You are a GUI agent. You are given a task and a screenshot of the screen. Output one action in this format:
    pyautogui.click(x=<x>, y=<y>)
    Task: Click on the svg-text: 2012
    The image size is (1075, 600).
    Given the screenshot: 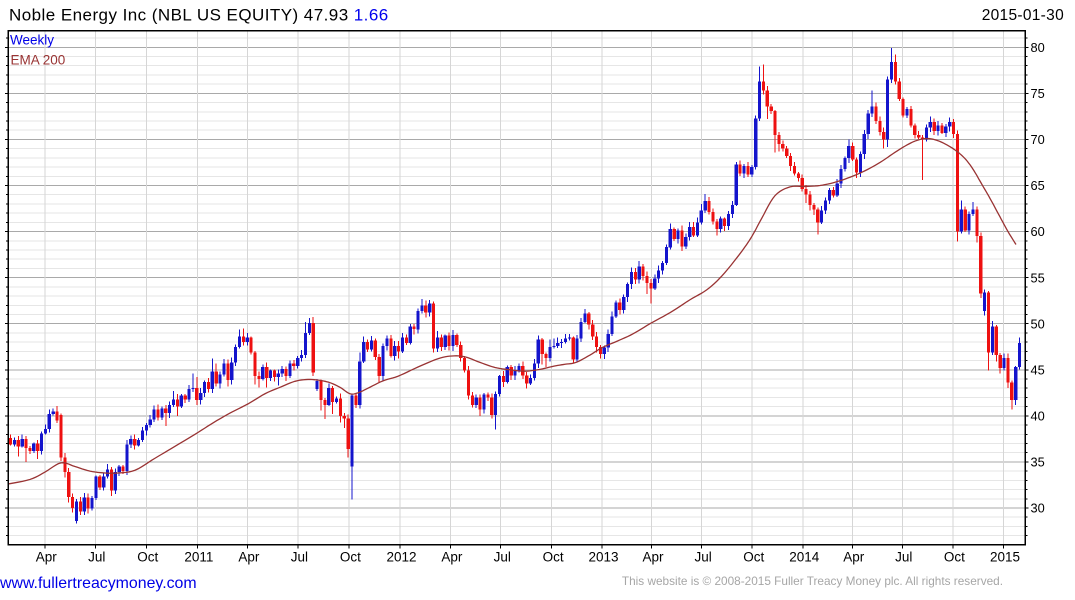 What is the action you would take?
    pyautogui.click(x=401, y=557)
    